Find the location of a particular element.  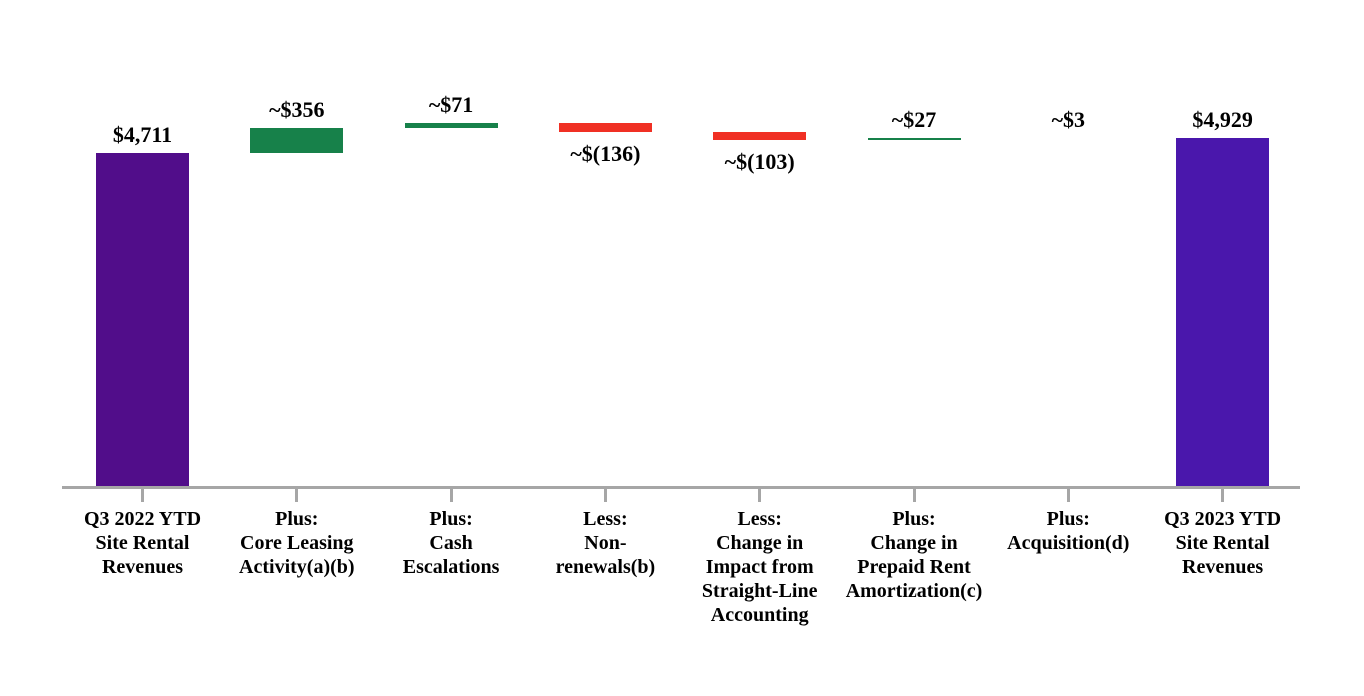

plus-cash-escalations-axis-label-line: Cash is located at coordinates (451, 543).